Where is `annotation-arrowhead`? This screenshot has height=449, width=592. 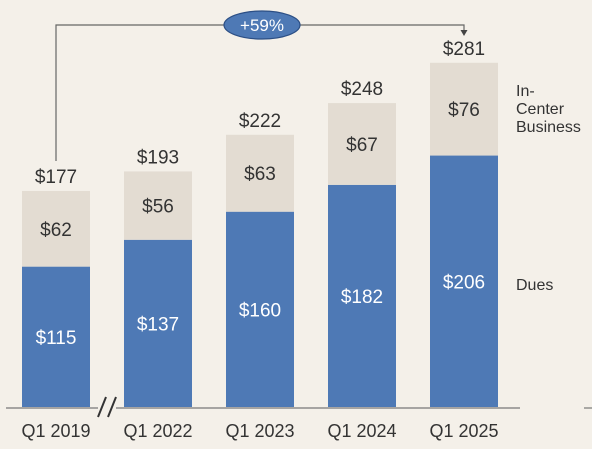 annotation-arrowhead is located at coordinates (464, 33).